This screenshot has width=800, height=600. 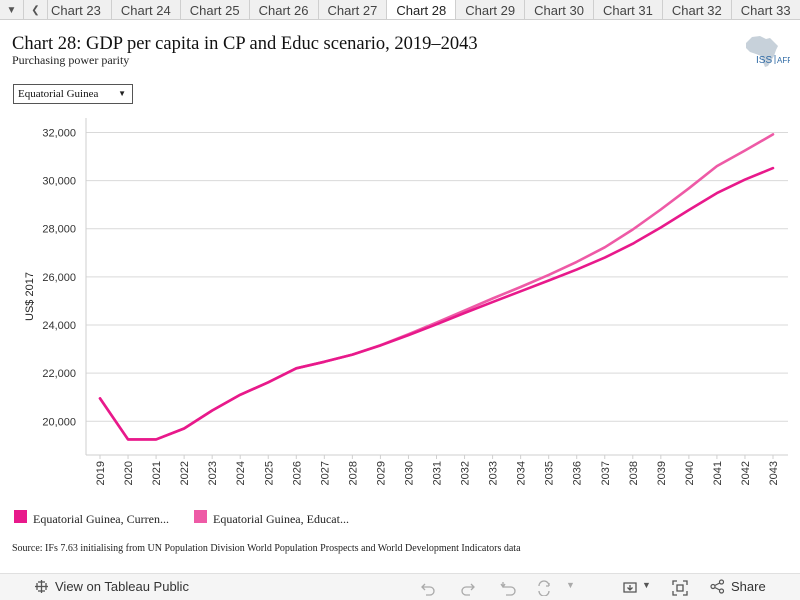 What do you see at coordinates (662, 473) in the screenshot?
I see `x-tick-label: 2039` at bounding box center [662, 473].